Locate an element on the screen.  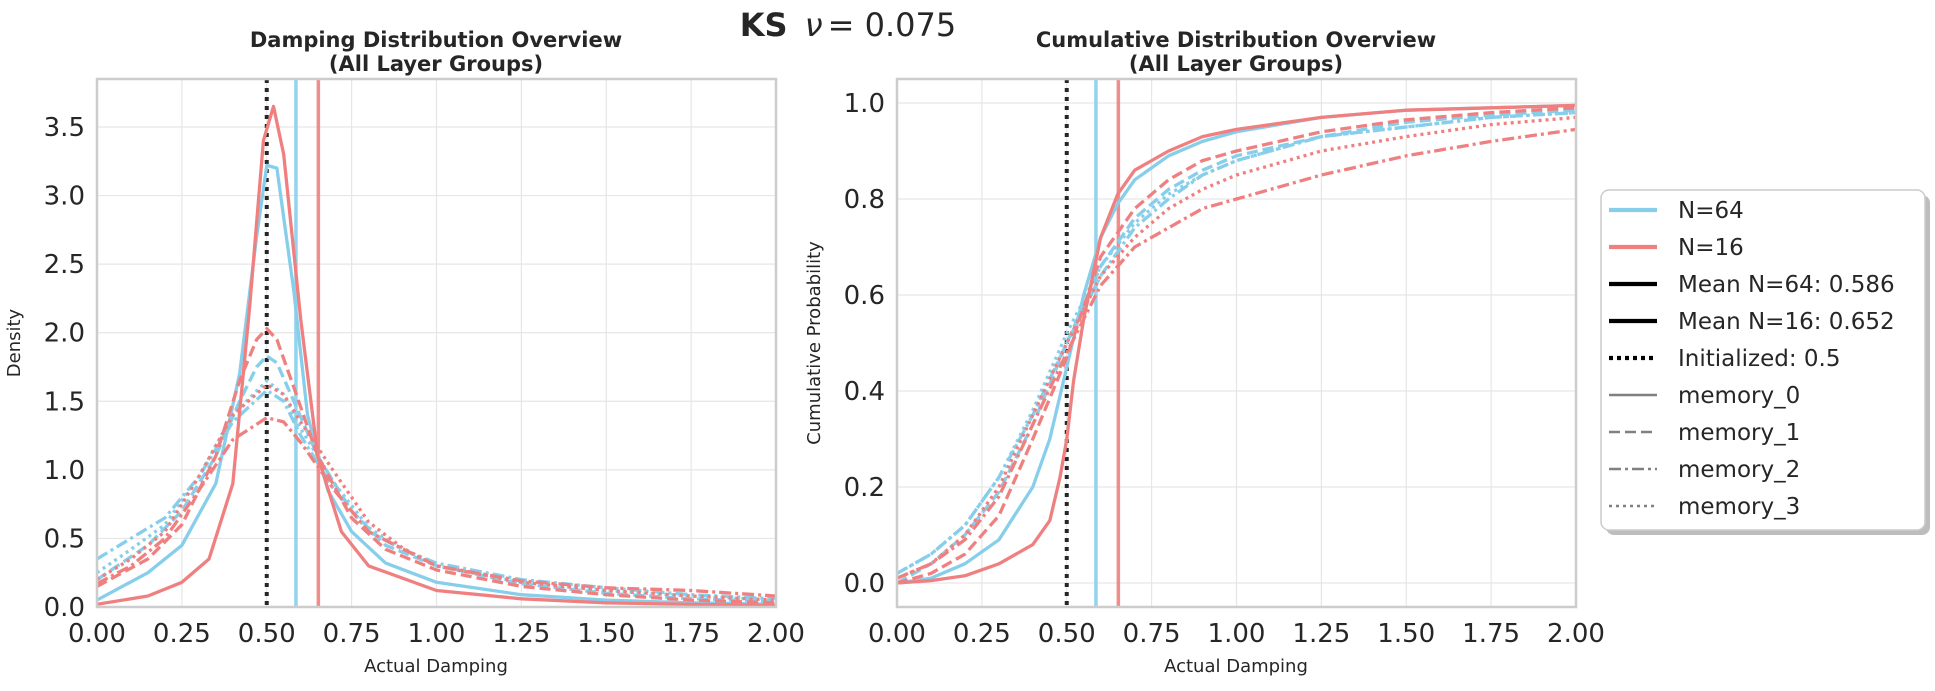
y-tick-label: 3.0 is located at coordinates (64, 197).